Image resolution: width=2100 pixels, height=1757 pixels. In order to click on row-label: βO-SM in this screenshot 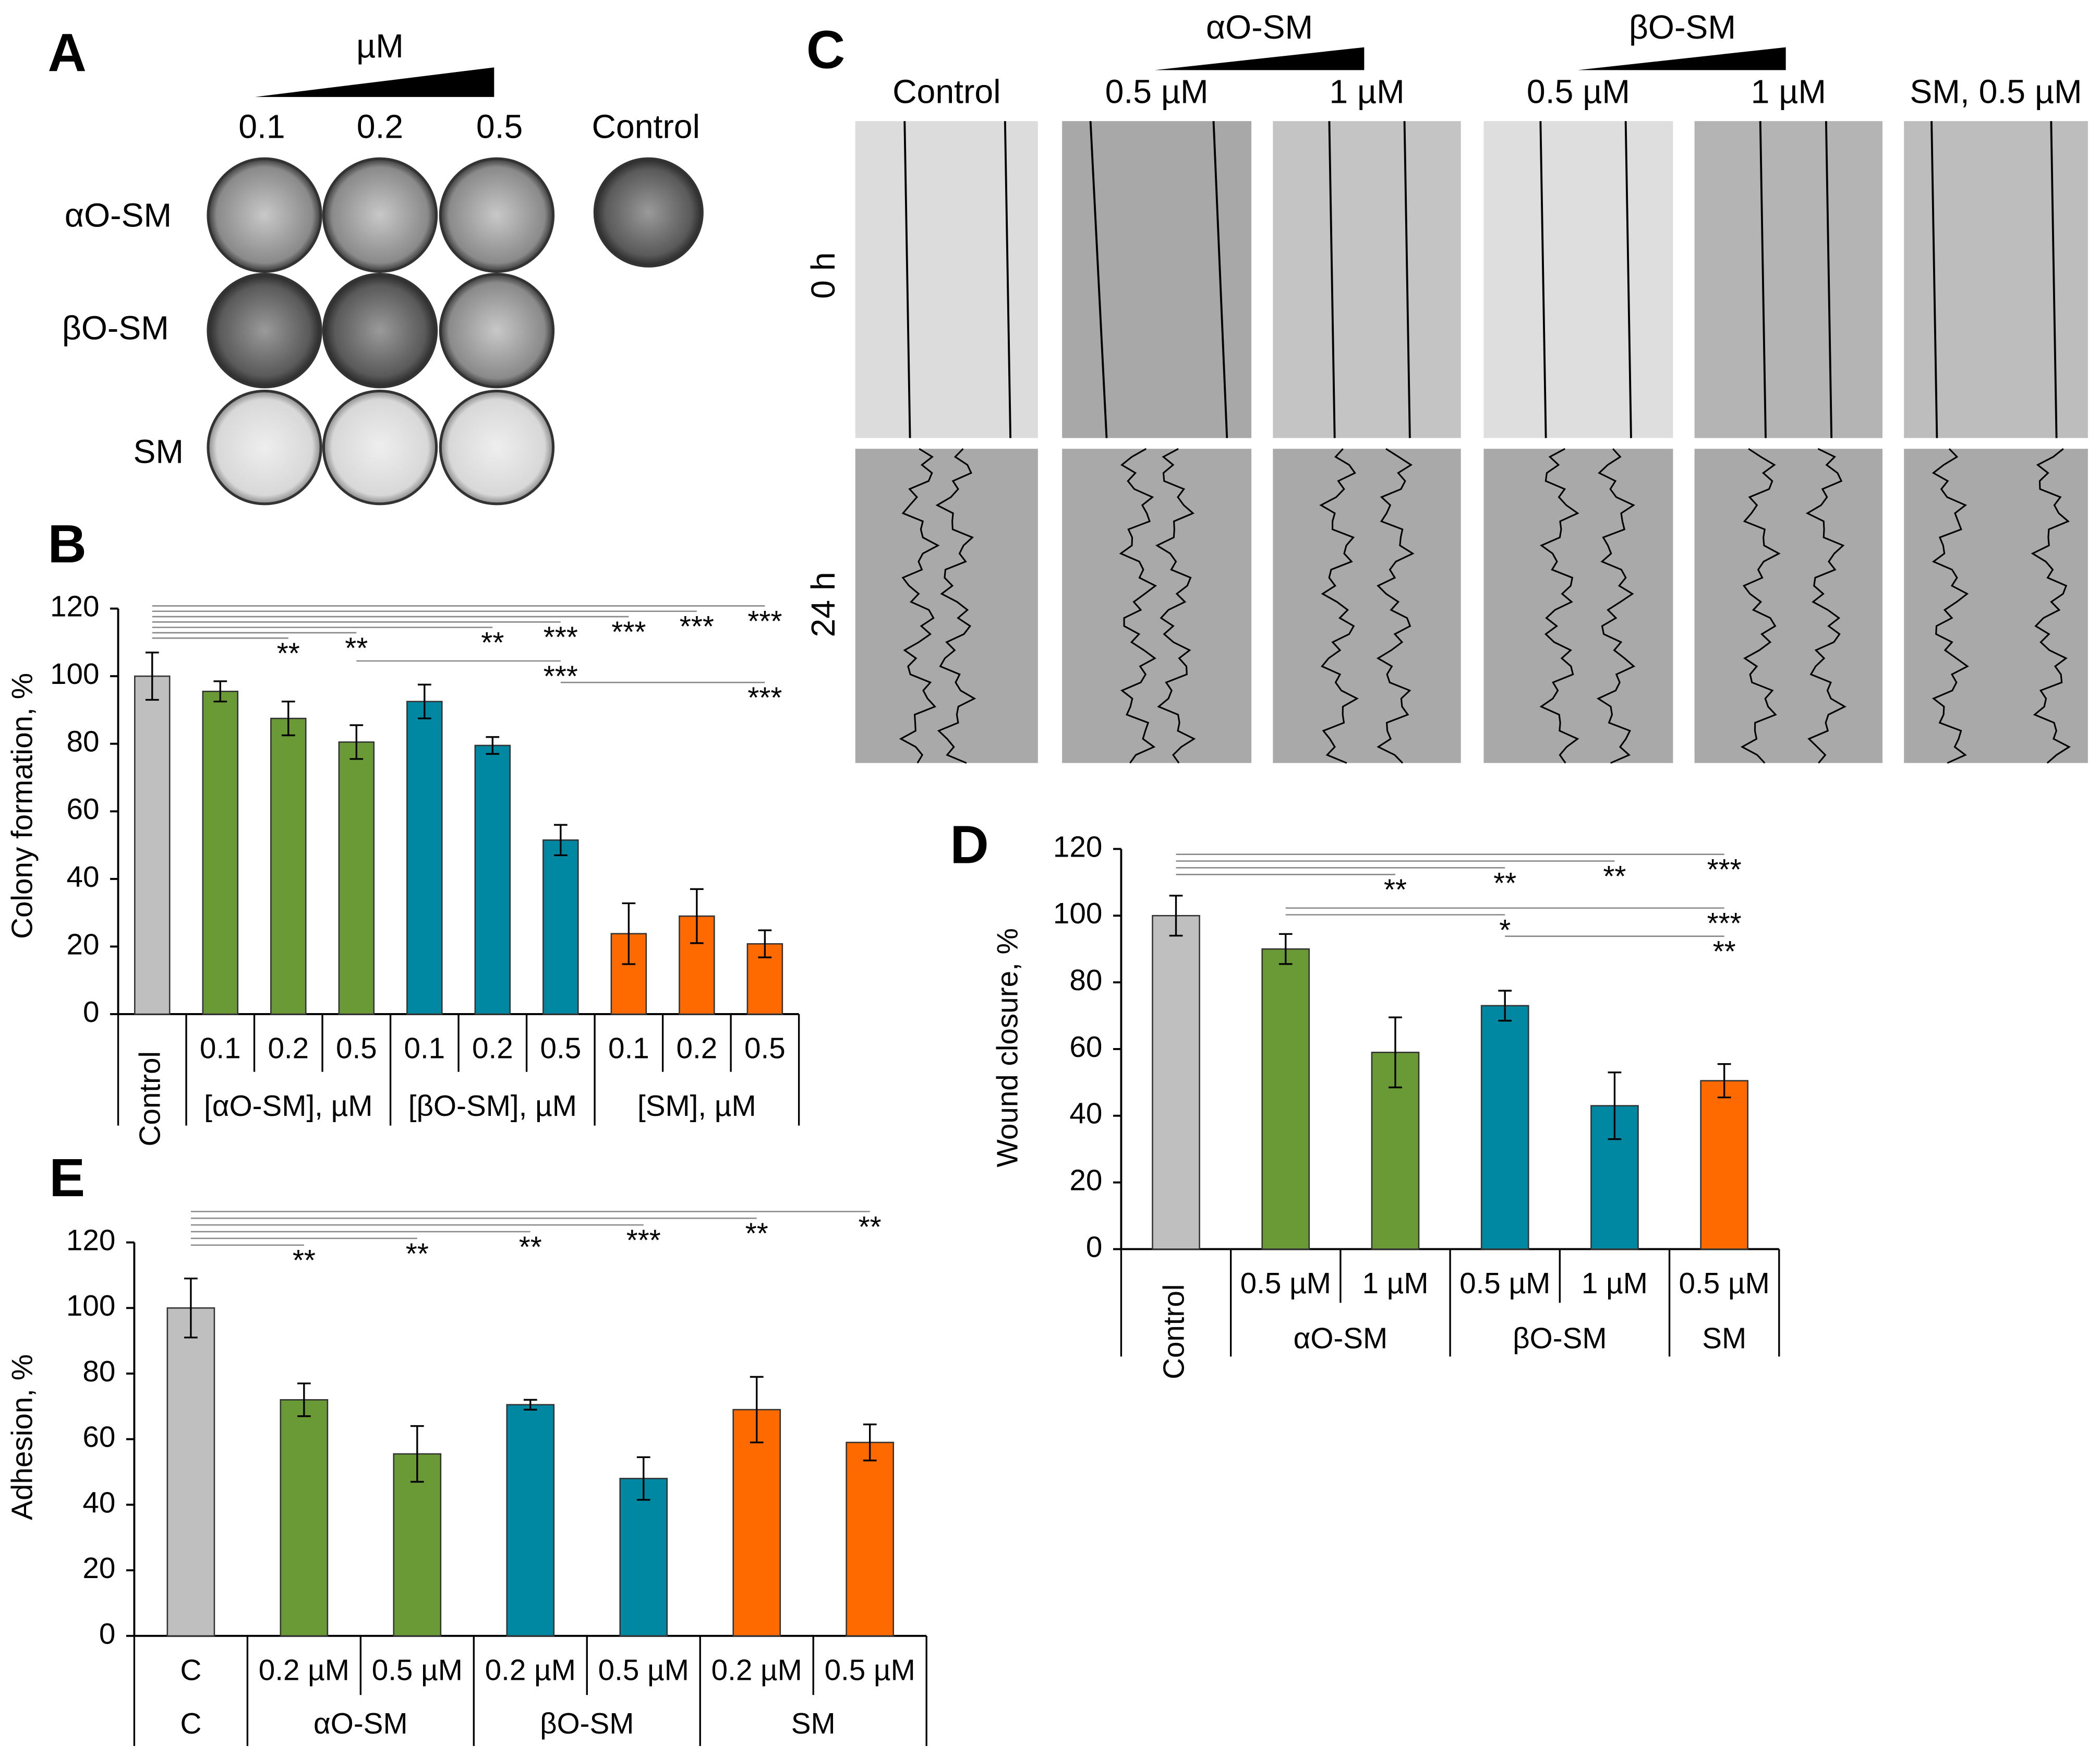, I will do `click(115, 328)`.